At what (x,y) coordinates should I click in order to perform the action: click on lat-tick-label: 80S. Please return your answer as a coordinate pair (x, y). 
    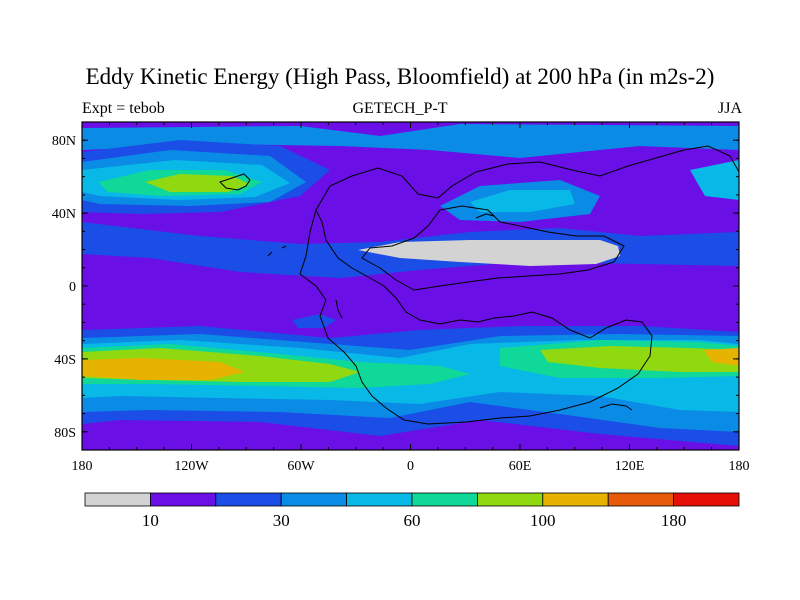
    Looking at the image, I should click on (65, 433).